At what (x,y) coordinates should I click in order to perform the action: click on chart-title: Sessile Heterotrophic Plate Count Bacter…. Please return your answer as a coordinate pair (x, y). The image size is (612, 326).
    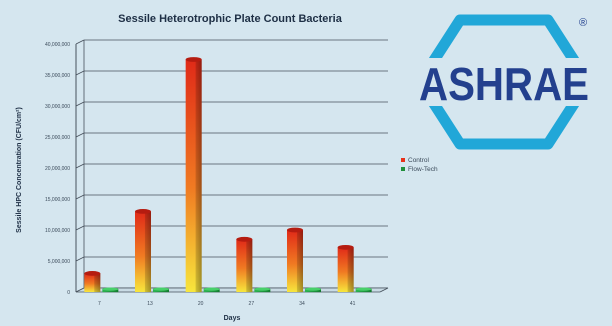
    Looking at the image, I should click on (230, 19).